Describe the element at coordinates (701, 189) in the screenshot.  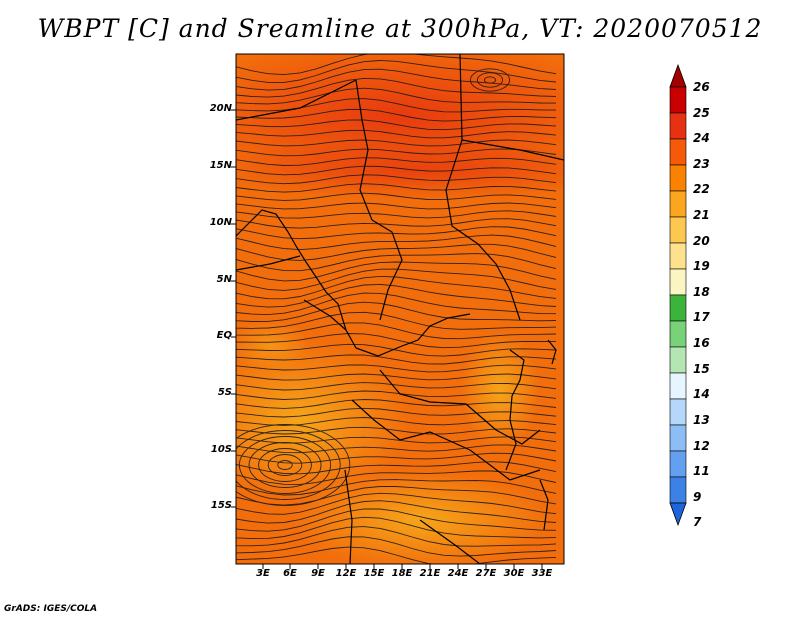
I see `colorbar-label: 22` at that location.